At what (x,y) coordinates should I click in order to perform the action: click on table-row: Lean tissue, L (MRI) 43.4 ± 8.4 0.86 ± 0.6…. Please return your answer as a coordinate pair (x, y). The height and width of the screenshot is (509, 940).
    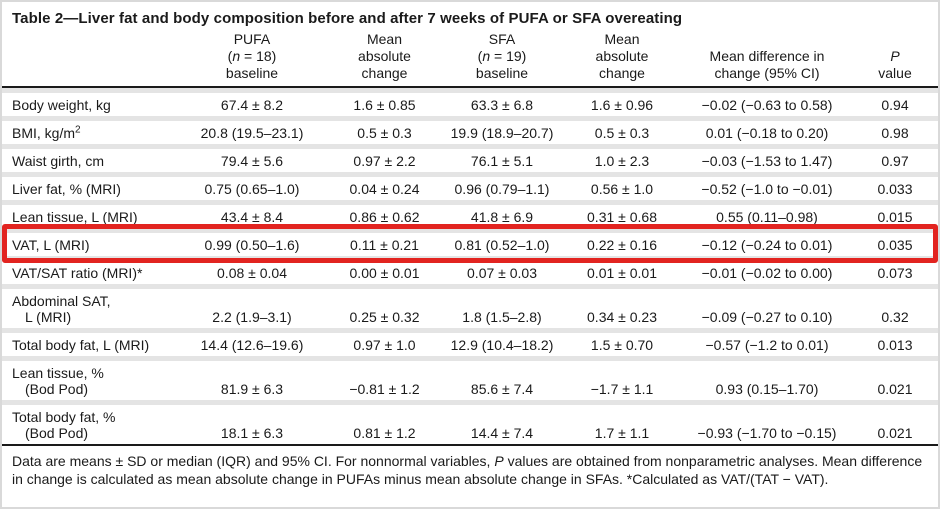
    Looking at the image, I should click on (470, 214).